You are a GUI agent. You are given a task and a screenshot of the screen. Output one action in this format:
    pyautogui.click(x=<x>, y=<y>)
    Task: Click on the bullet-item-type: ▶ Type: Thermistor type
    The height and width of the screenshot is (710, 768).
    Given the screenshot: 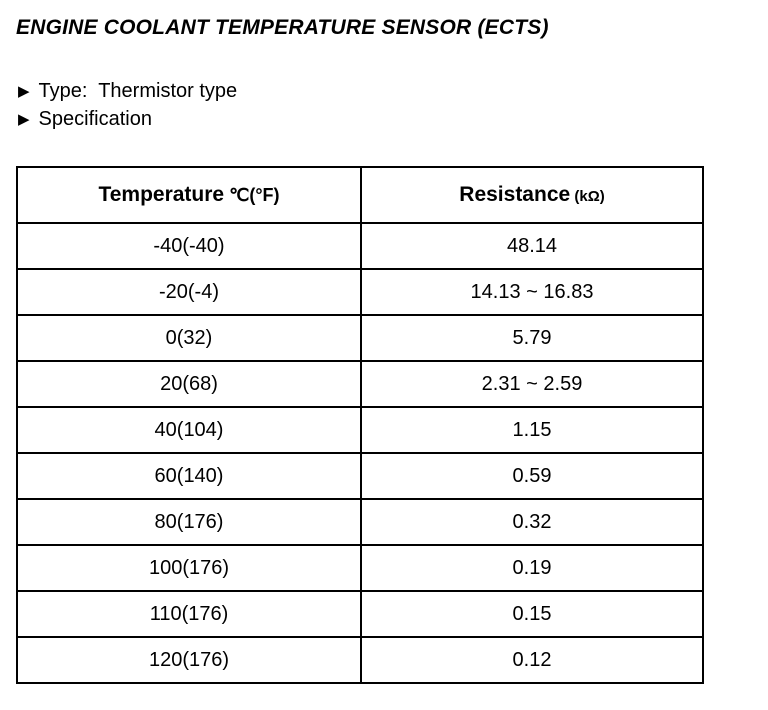 What is the action you would take?
    pyautogui.click(x=318, y=94)
    